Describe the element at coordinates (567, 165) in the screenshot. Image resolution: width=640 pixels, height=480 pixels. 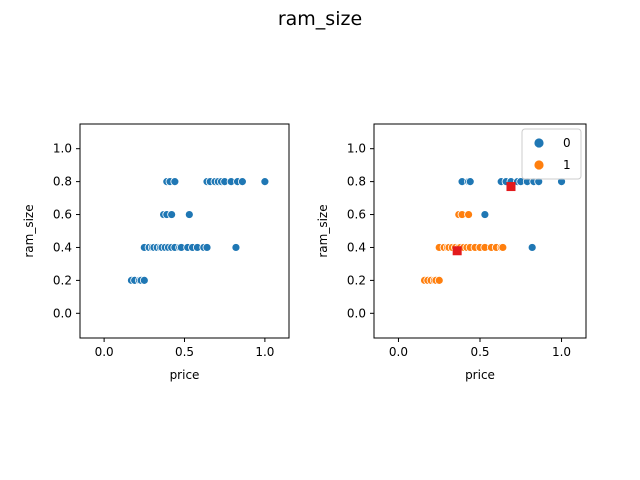
I see `legend-label-1: 1` at that location.